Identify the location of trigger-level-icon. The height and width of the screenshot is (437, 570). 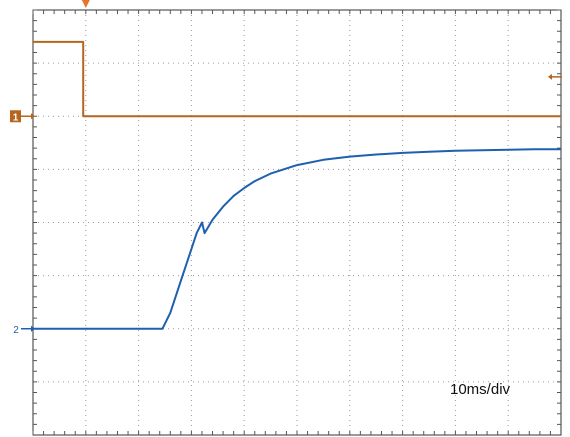
(550, 76).